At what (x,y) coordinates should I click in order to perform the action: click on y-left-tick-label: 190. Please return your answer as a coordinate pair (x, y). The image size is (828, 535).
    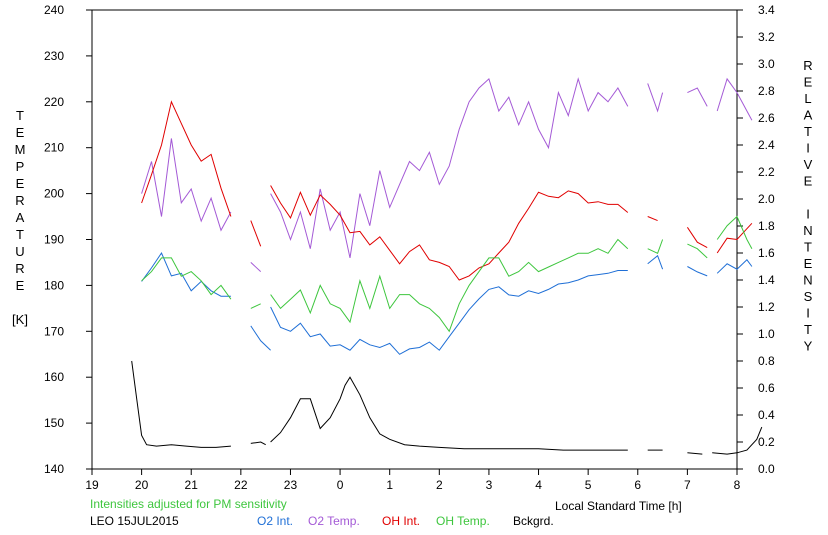
    Looking at the image, I should click on (54, 240).